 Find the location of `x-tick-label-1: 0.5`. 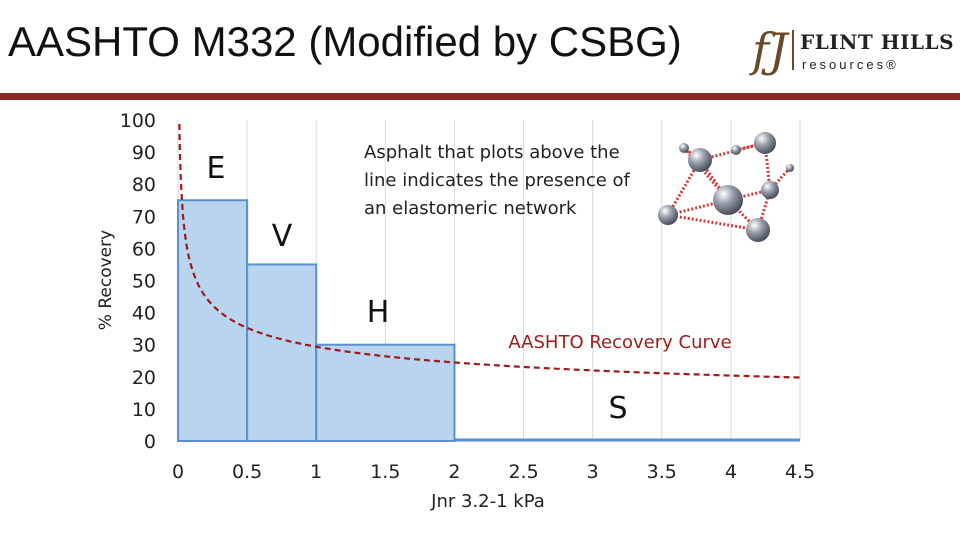

x-tick-label-1: 0.5 is located at coordinates (247, 472).